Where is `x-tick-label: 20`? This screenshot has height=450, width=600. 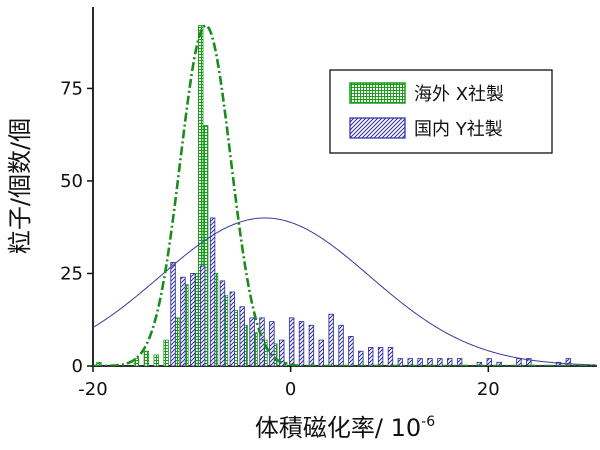 x-tick-label: 20 is located at coordinates (488, 389).